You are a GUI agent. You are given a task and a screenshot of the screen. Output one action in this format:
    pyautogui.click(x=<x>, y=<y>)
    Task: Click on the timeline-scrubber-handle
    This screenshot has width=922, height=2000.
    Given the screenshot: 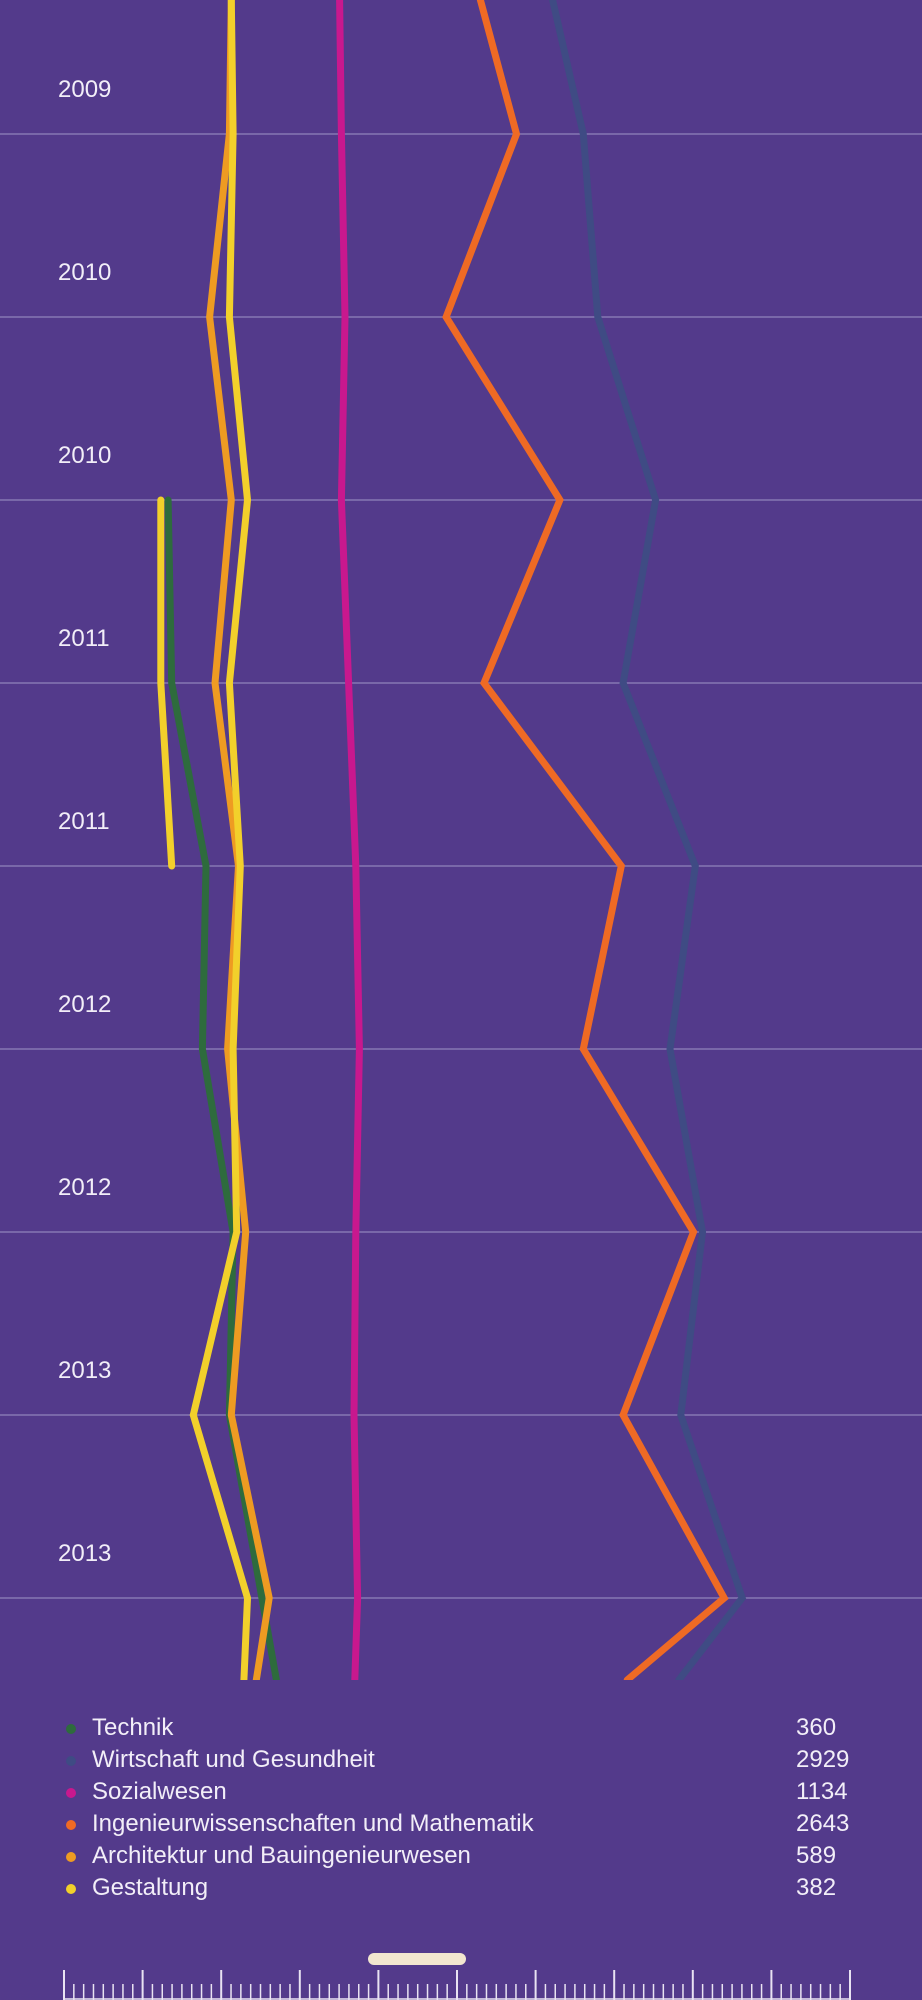 What is the action you would take?
    pyautogui.click(x=417, y=1959)
    